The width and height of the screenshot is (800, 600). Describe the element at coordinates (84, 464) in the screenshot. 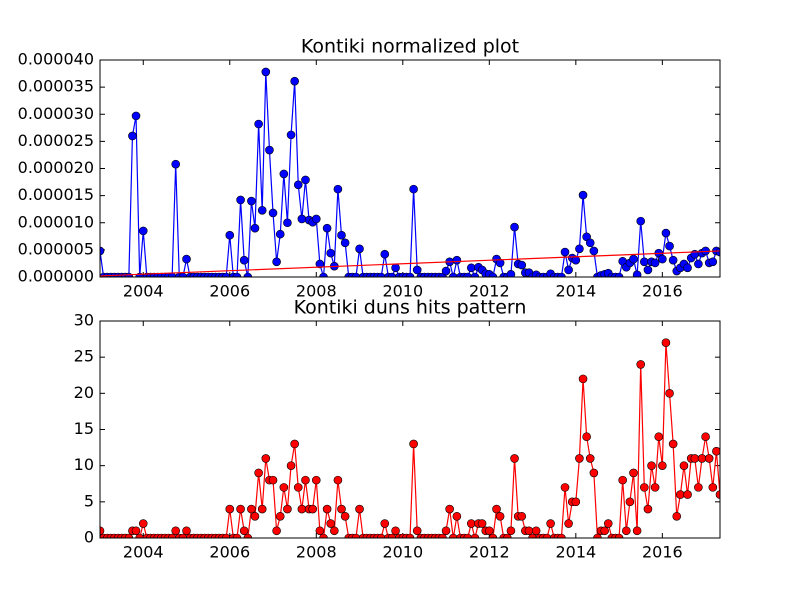

I see `y-tick-label: 10` at that location.